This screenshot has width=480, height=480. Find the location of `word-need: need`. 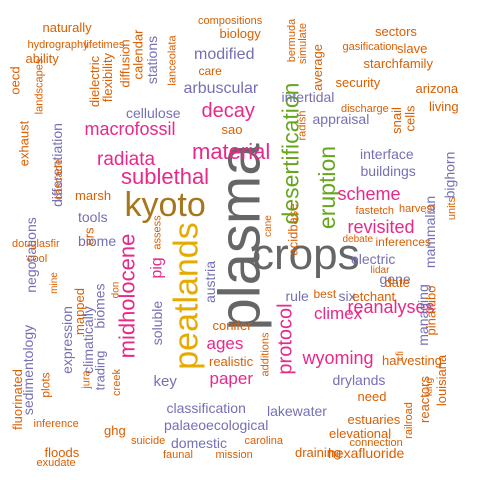

word-need: need is located at coordinates (372, 396).